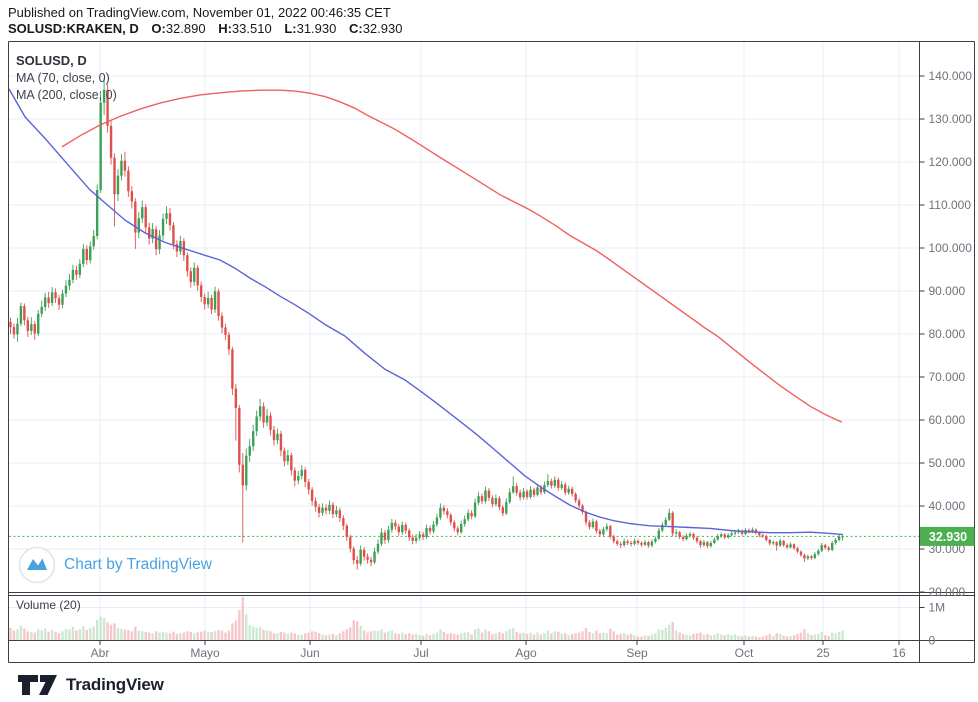  What do you see at coordinates (947, 334) in the screenshot?
I see `svg-text: 80.000` at bounding box center [947, 334].